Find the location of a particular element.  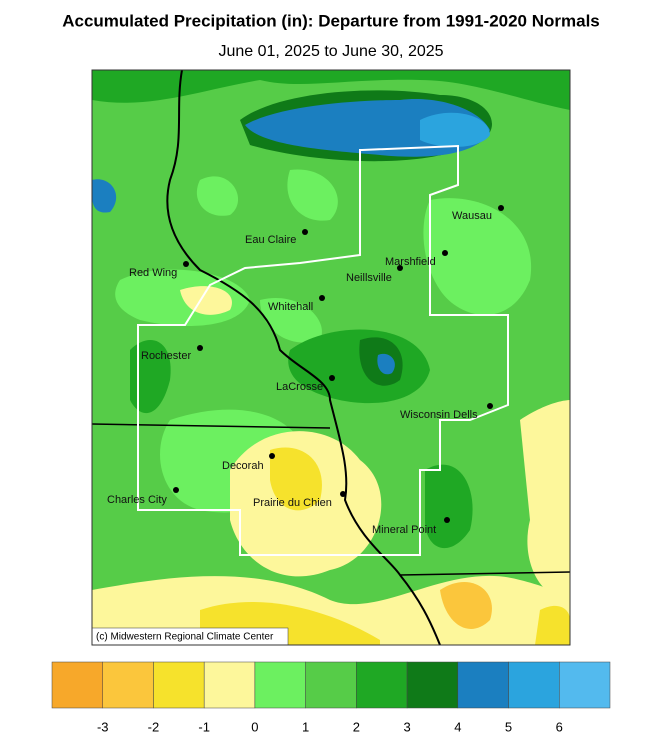

city-label: Mineral Point is located at coordinates (404, 530).